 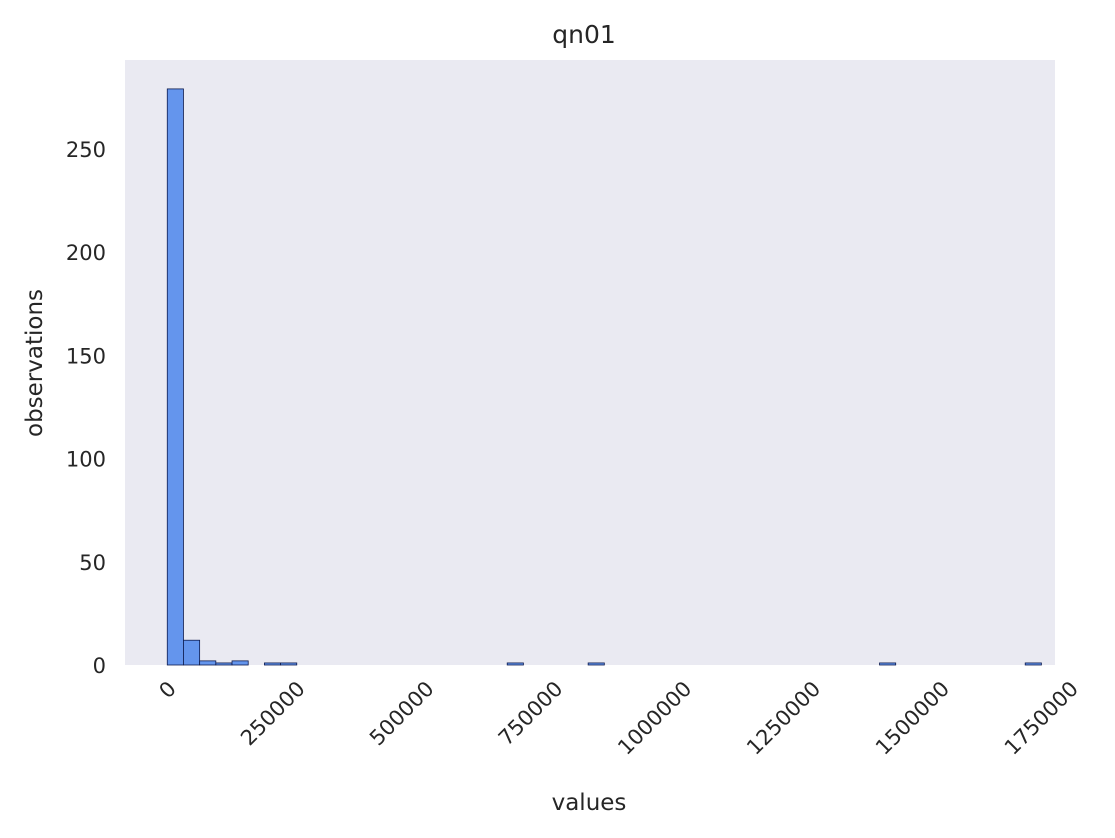 What do you see at coordinates (1041, 718) in the screenshot?
I see `x-tick-label: 1750000` at bounding box center [1041, 718].